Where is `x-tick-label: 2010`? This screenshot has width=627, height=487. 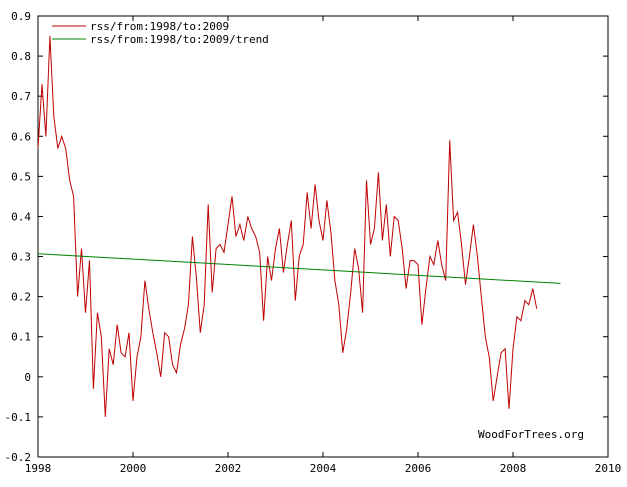 x-tick-label: 2010 is located at coordinates (608, 468).